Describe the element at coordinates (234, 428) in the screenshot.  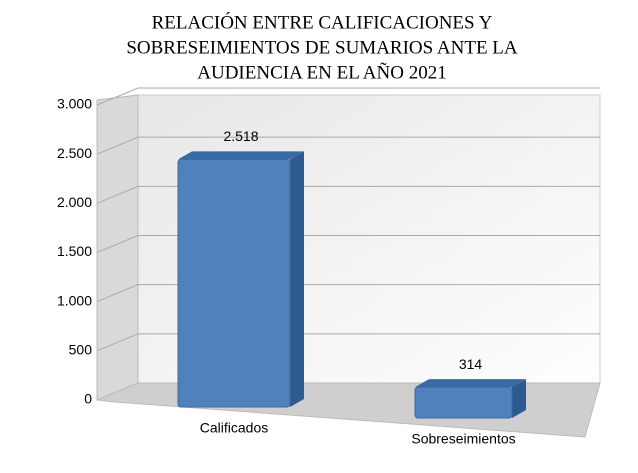
I see `x-tick-label: Calificados` at that location.